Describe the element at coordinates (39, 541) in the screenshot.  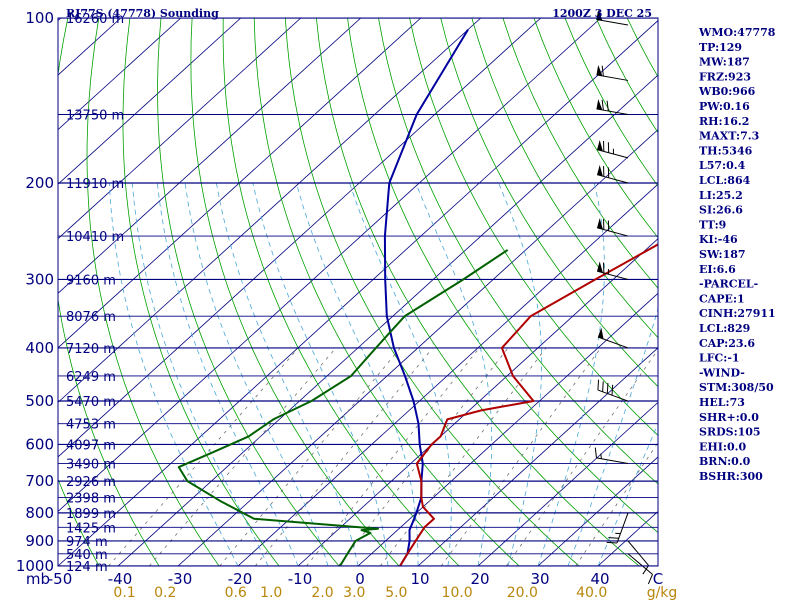
I see `pressure-tick-label: 900` at that location.